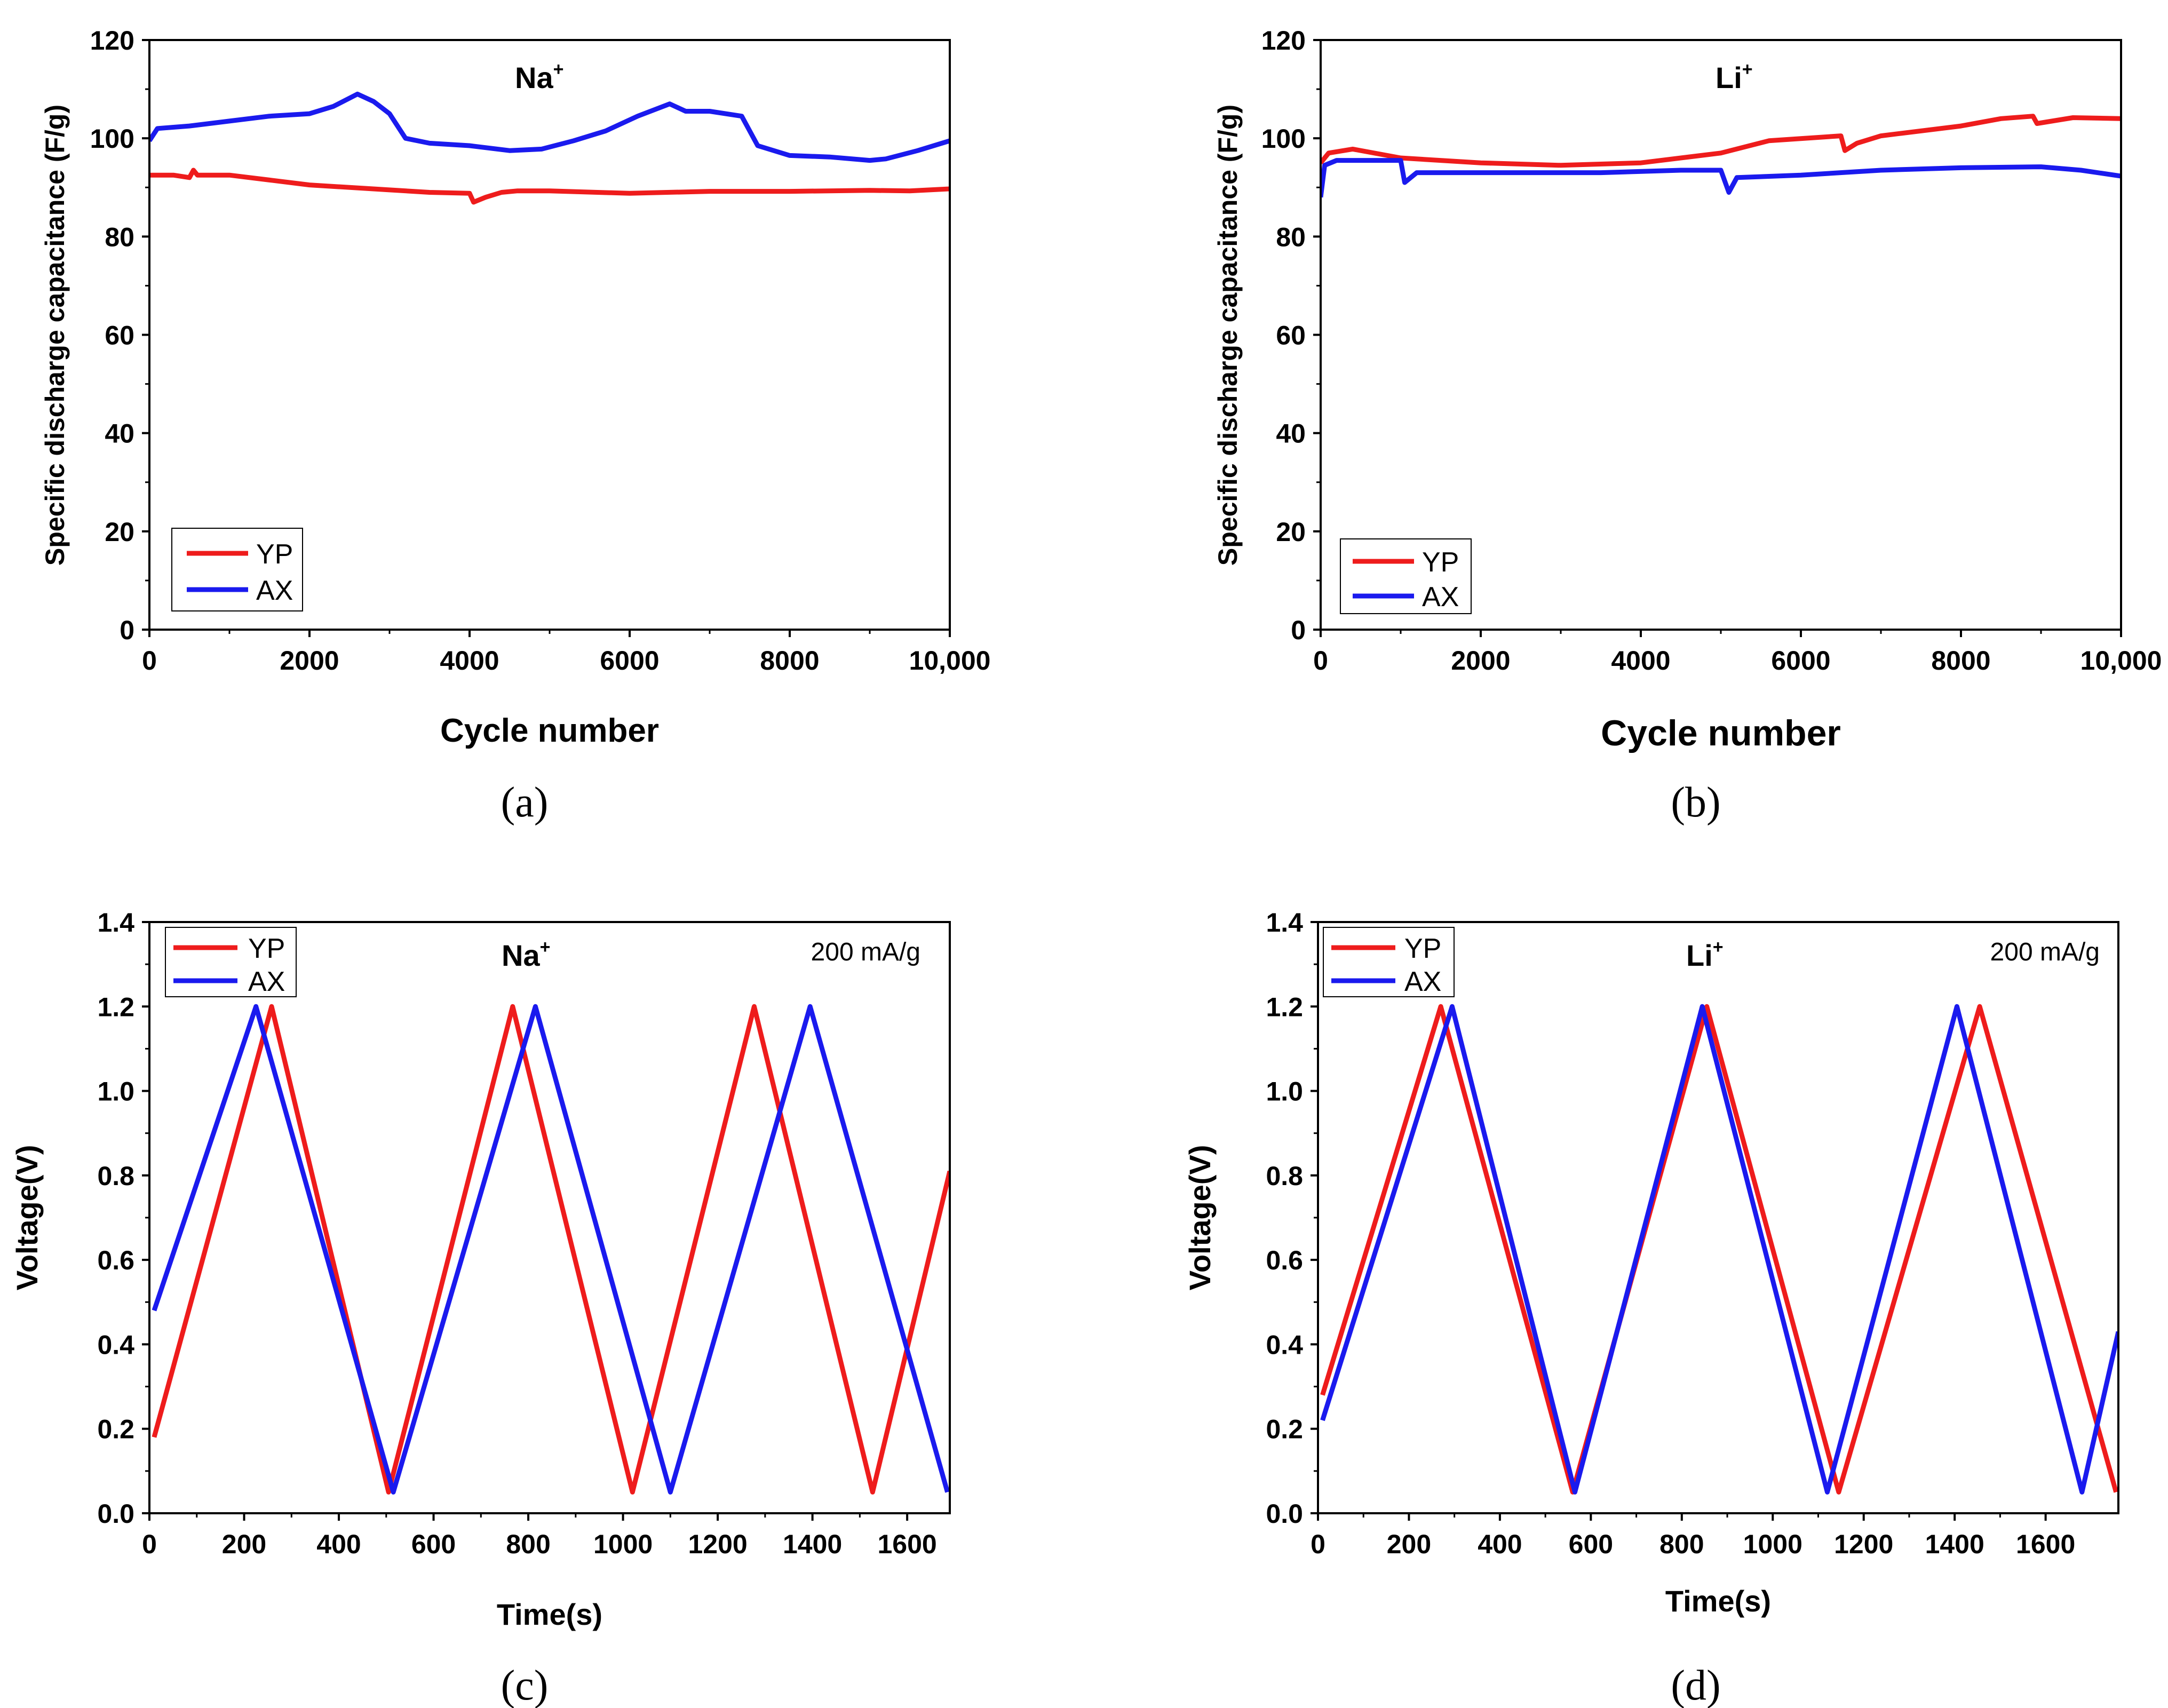 The height and width of the screenshot is (1708, 2168). What do you see at coordinates (115, 1260) in the screenshot?
I see `panel-c-y-tick-label: 0.6` at bounding box center [115, 1260].